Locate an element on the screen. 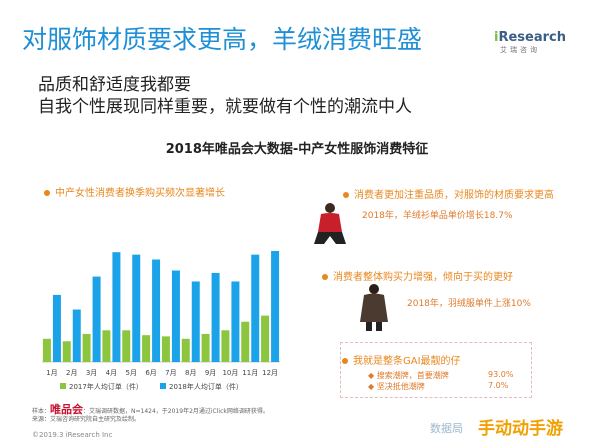 This screenshot has height=444, width=594. legend-label: 2017年人均订单（件） is located at coordinates (106, 386).